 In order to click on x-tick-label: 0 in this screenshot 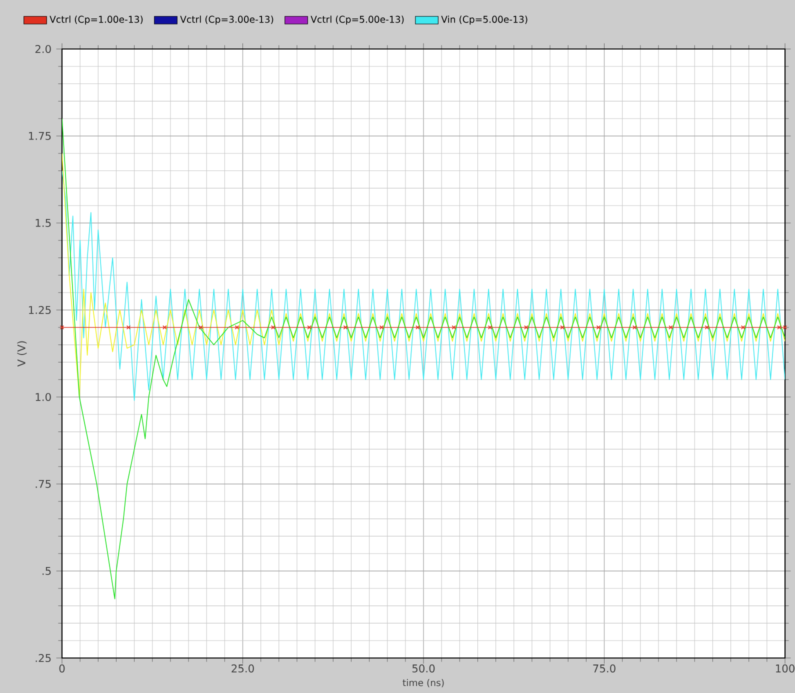, I will do `click(62, 668)`.